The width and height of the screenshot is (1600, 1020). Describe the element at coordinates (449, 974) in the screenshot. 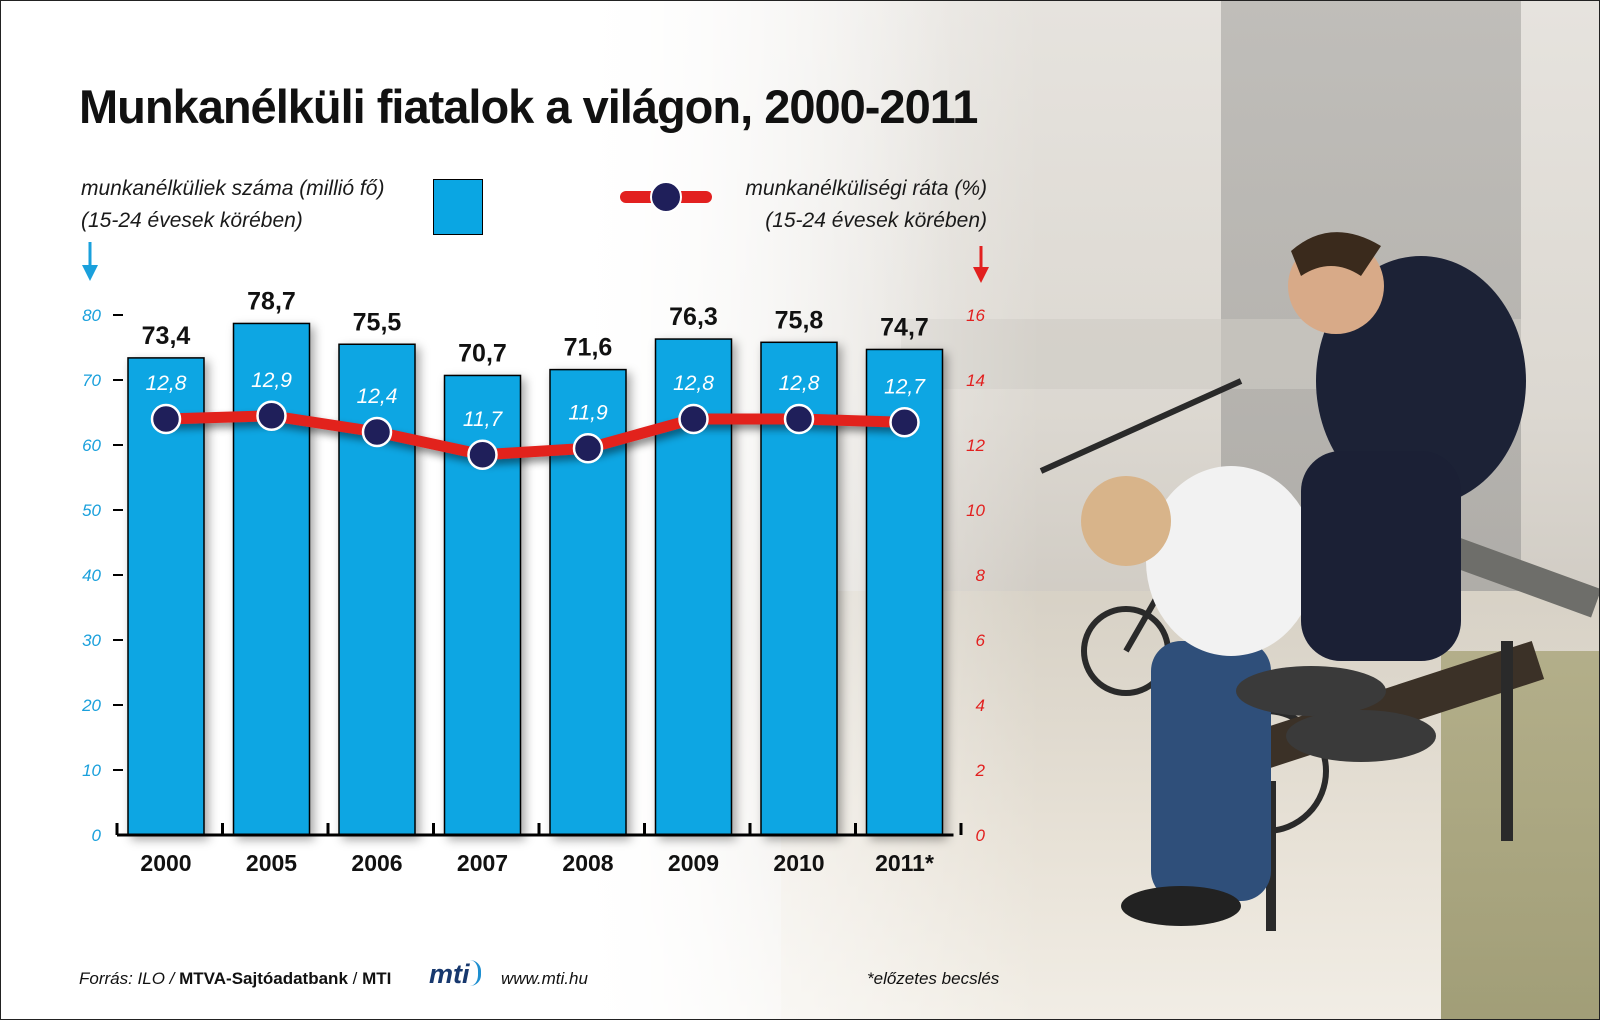

I see `mti-logo-text: mti` at that location.